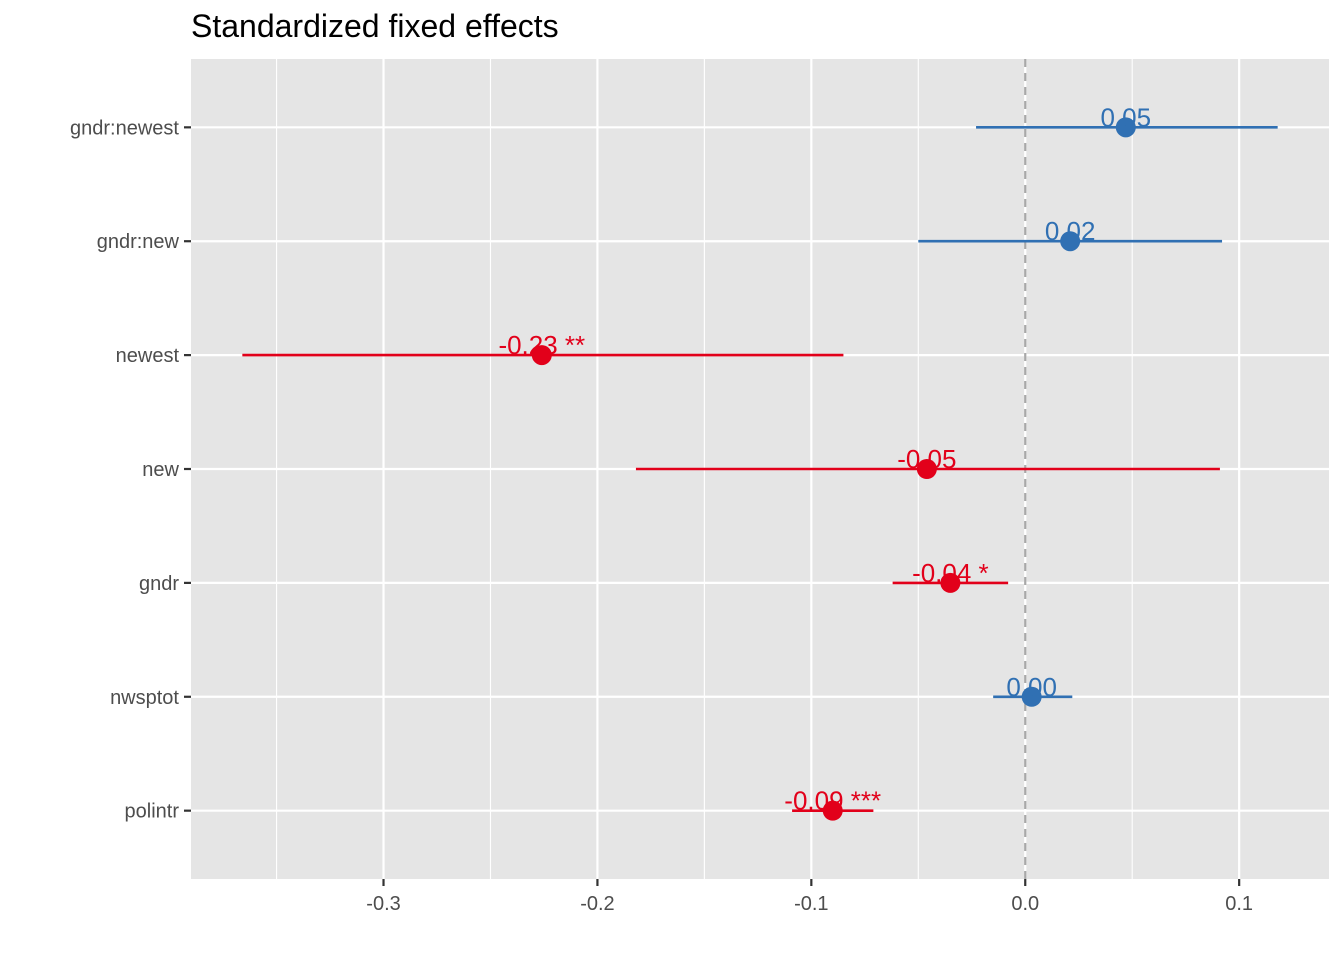  I want to click on x-tick-label: 0.0, so click(1025, 904).